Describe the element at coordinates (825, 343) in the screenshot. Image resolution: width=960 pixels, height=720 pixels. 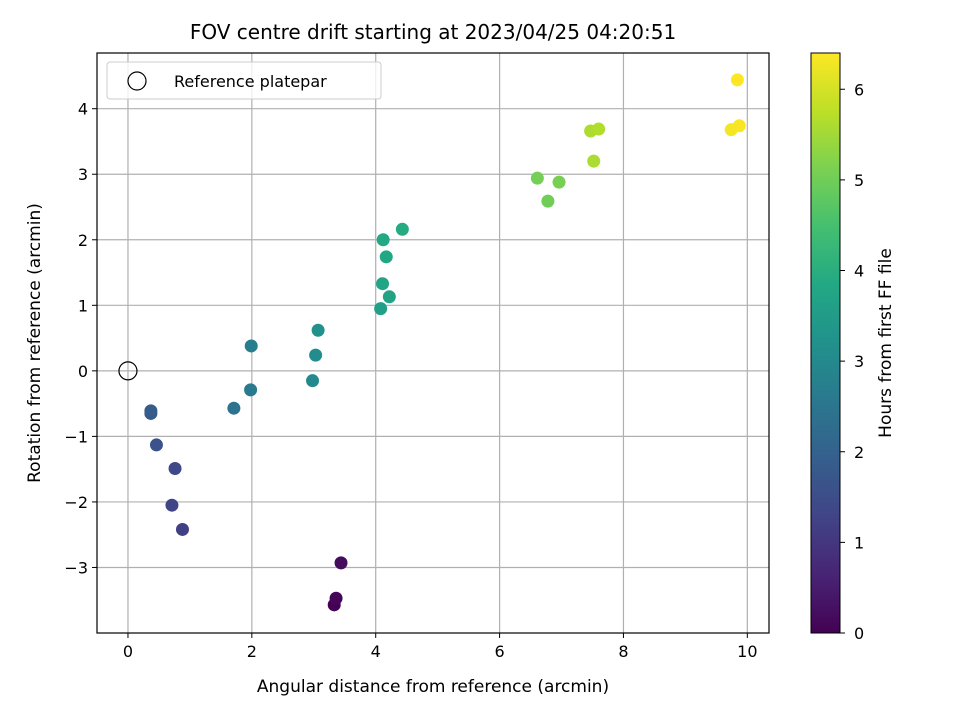
I see `colorbar` at that location.